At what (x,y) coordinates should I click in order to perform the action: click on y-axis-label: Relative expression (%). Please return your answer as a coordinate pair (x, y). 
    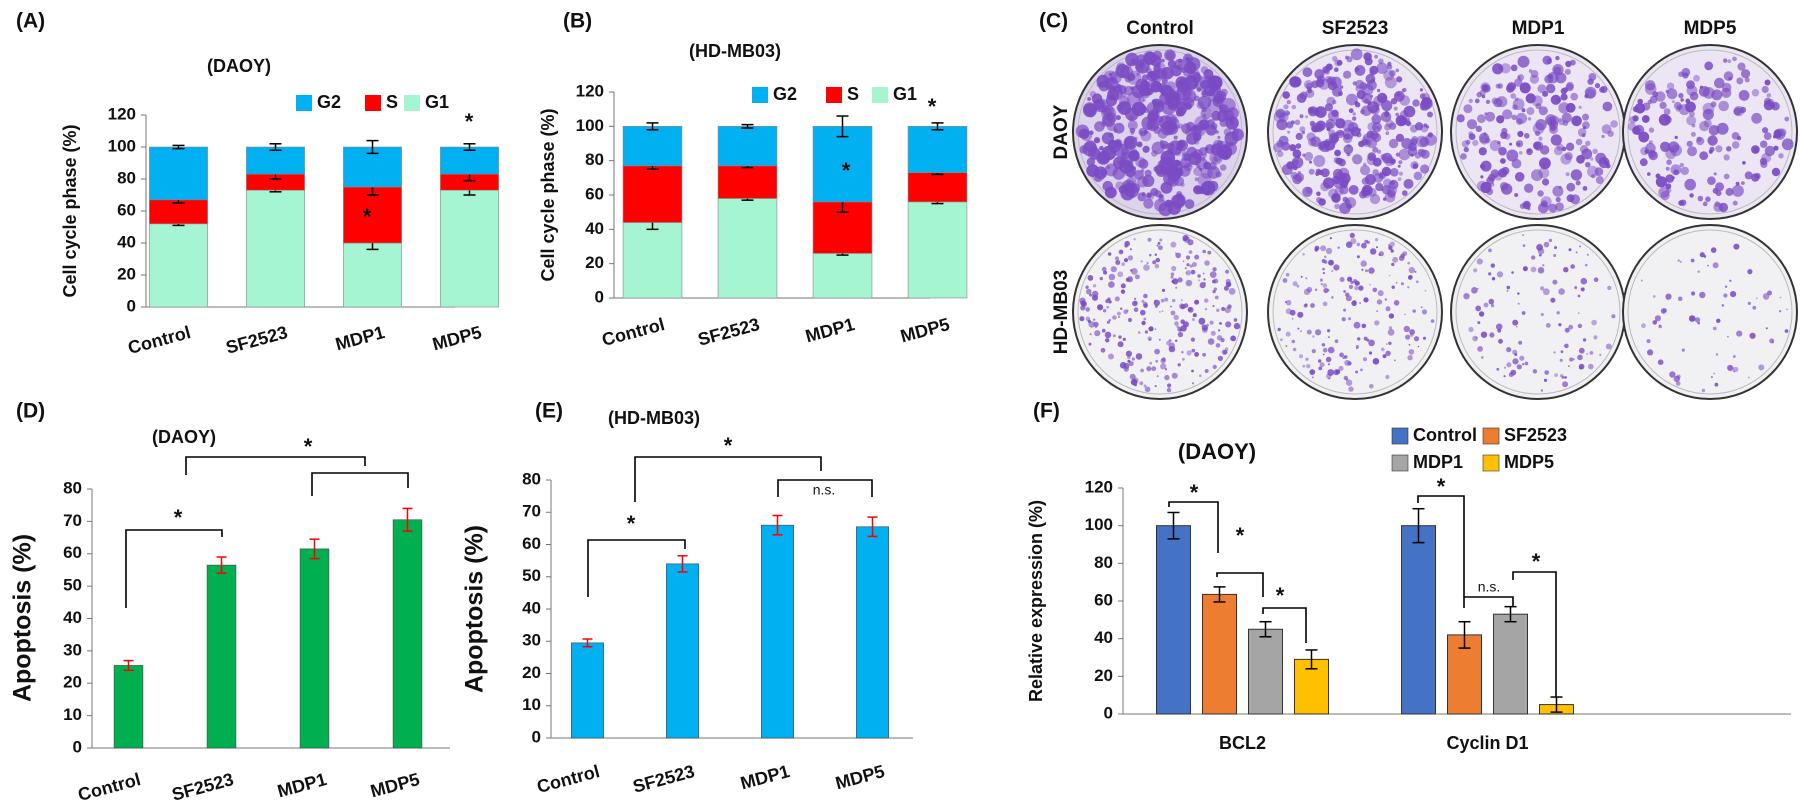
    Looking at the image, I should click on (1036, 601).